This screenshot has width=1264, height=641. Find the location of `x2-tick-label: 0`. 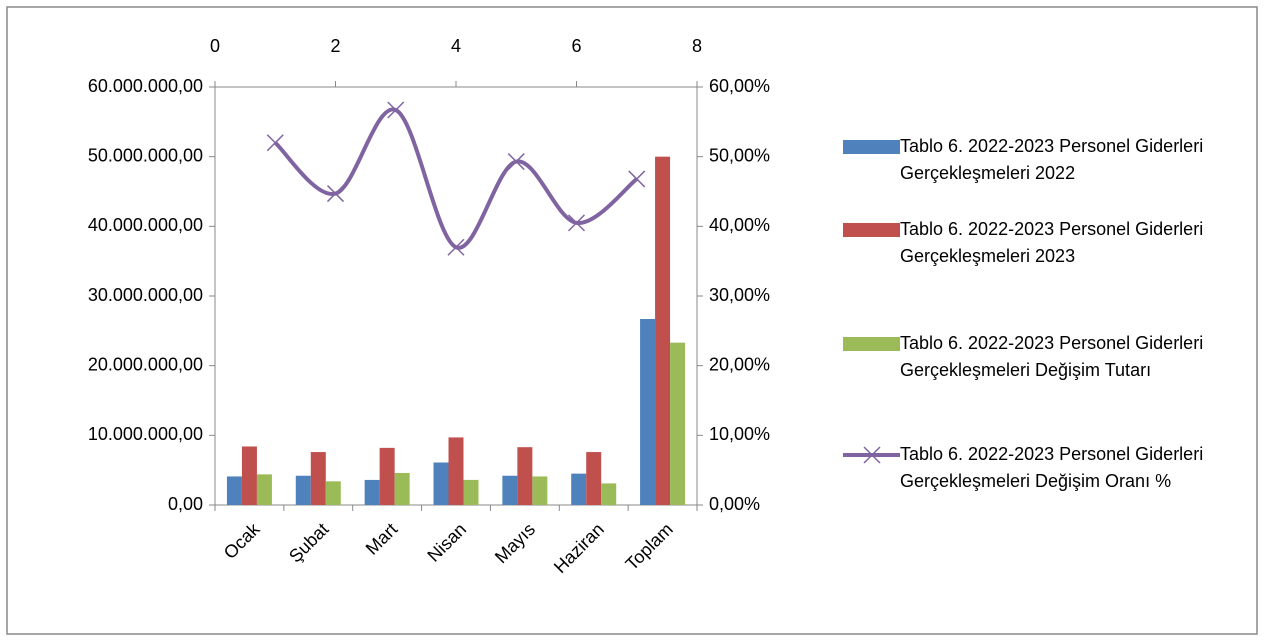

x2-tick-label: 0 is located at coordinates (215, 46).